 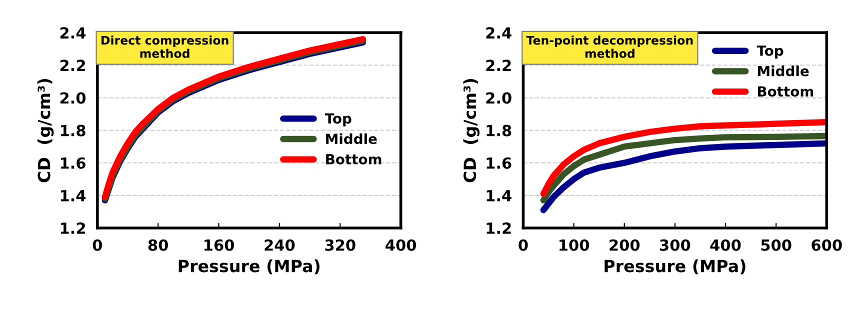 I want to click on x-tick-label: 500, so click(x=776, y=245).